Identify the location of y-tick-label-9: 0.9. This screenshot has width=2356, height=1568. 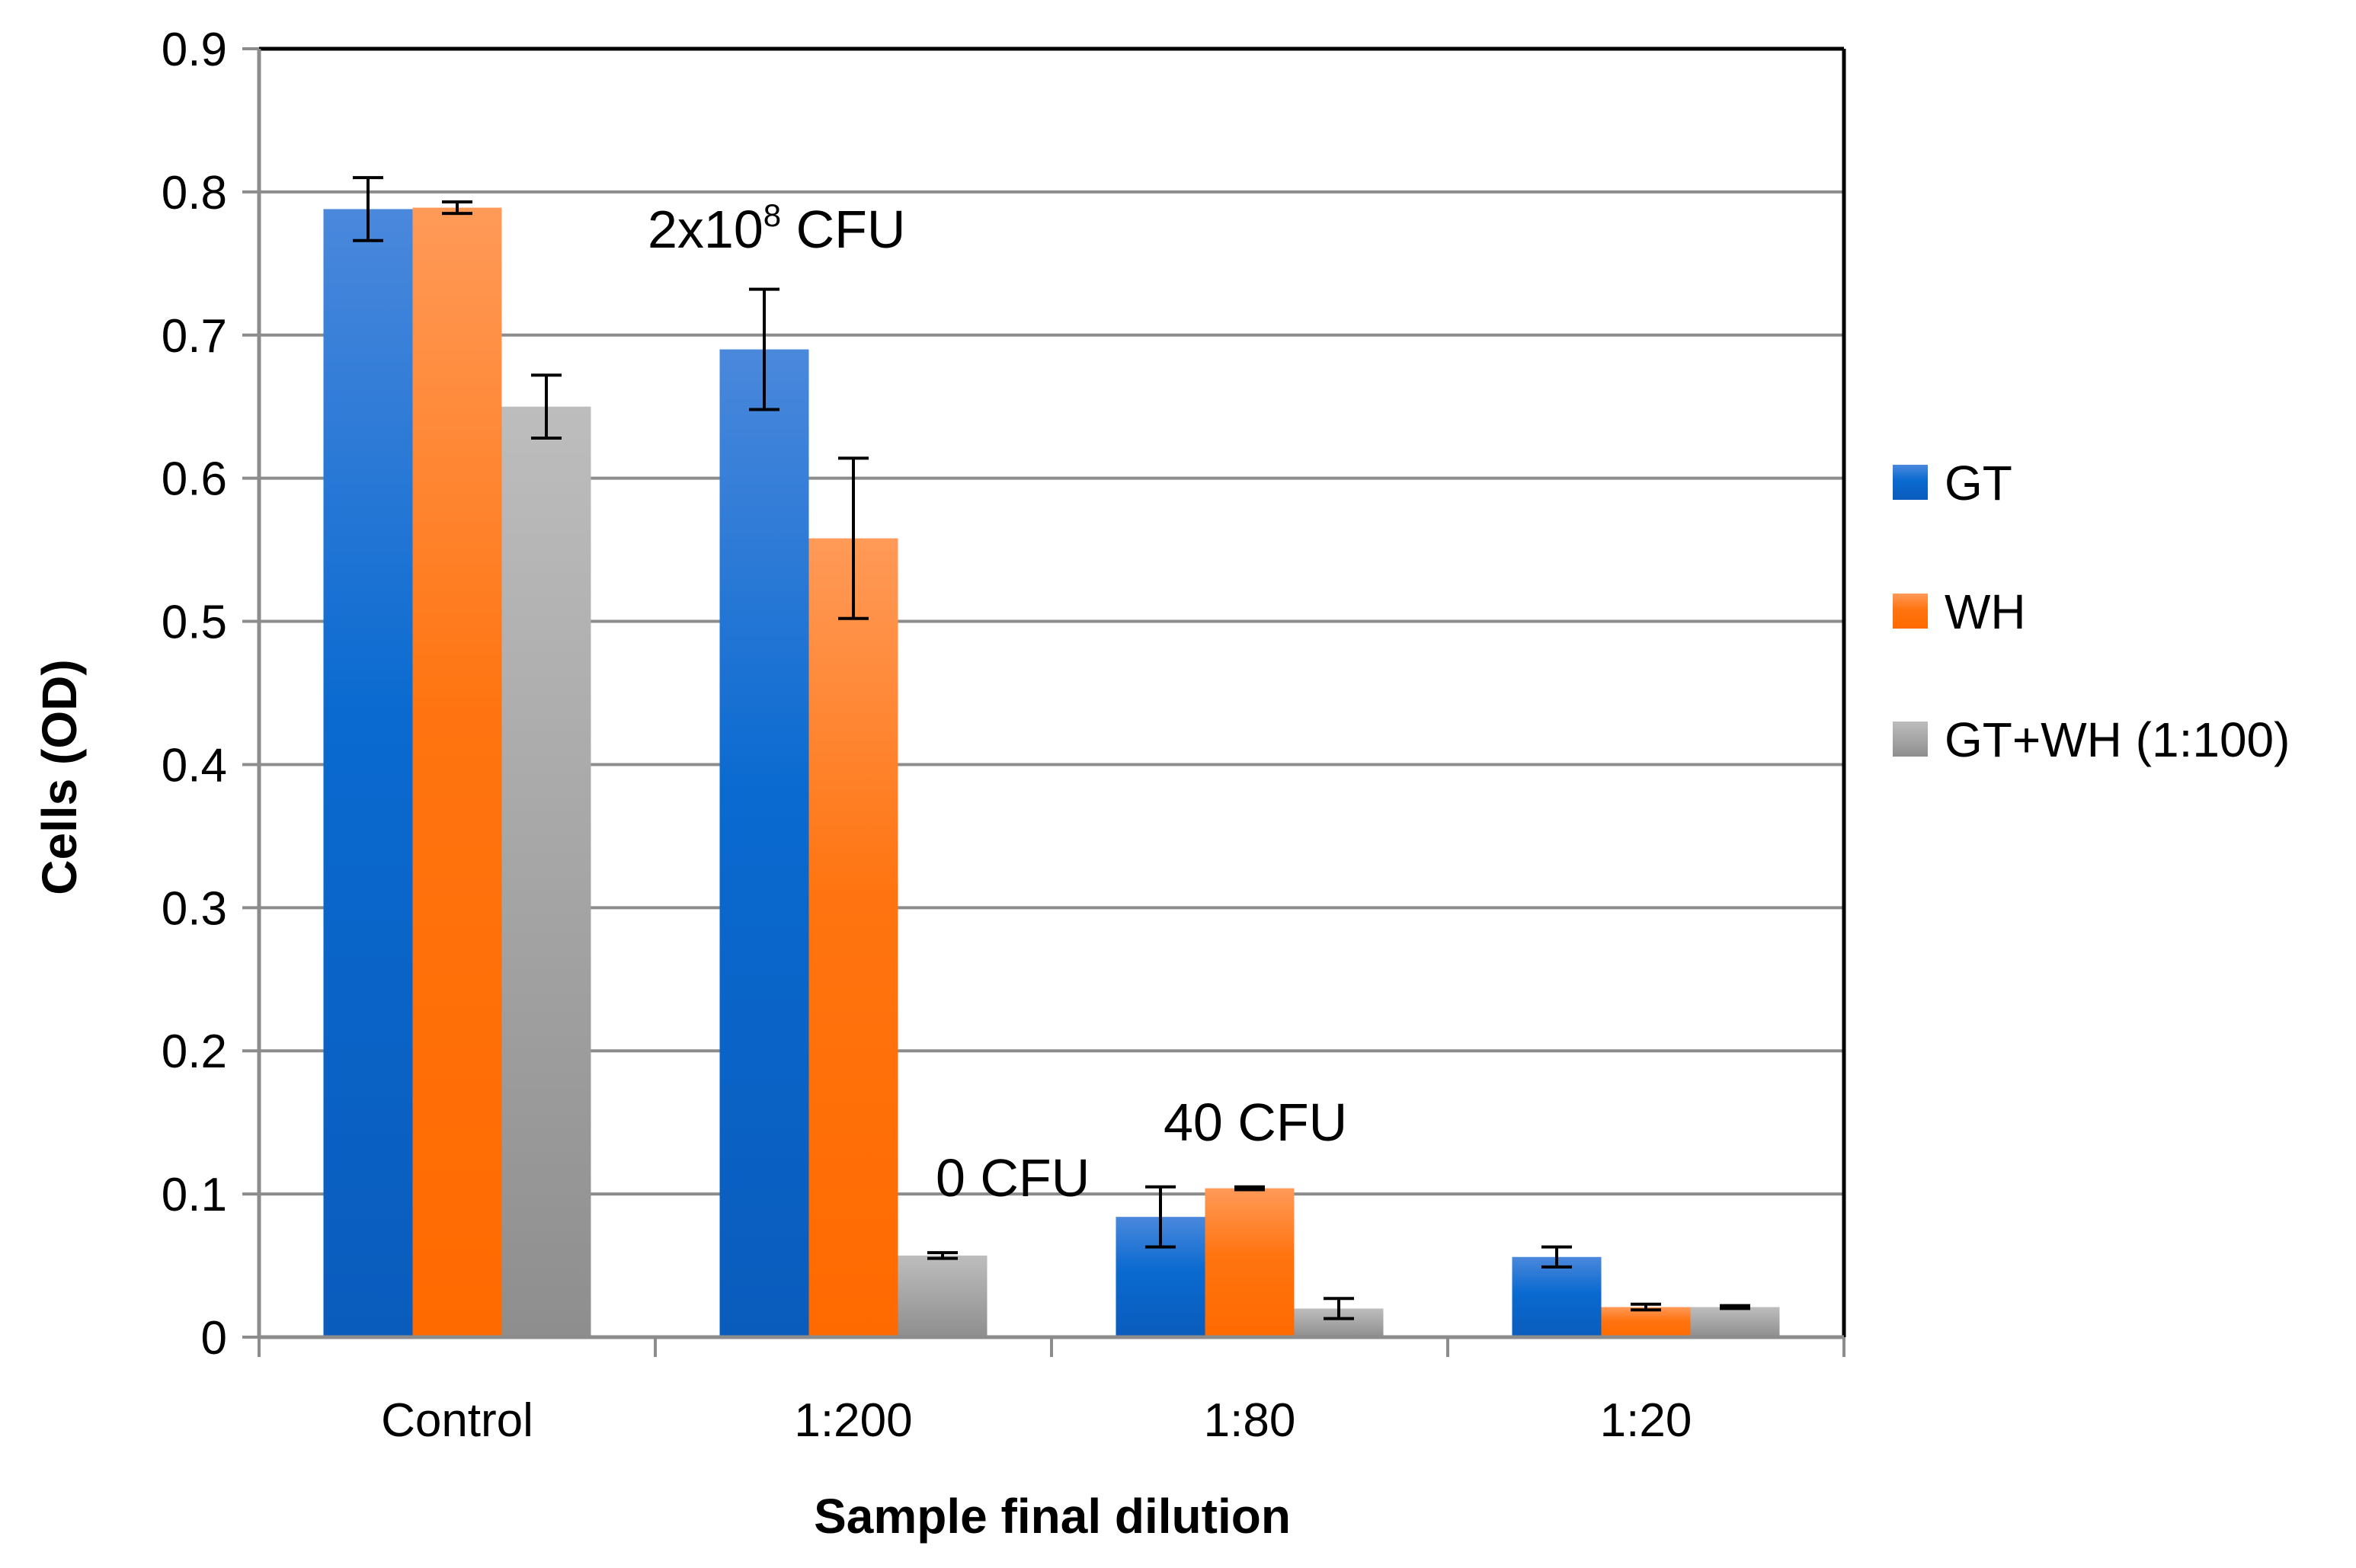
(195, 50).